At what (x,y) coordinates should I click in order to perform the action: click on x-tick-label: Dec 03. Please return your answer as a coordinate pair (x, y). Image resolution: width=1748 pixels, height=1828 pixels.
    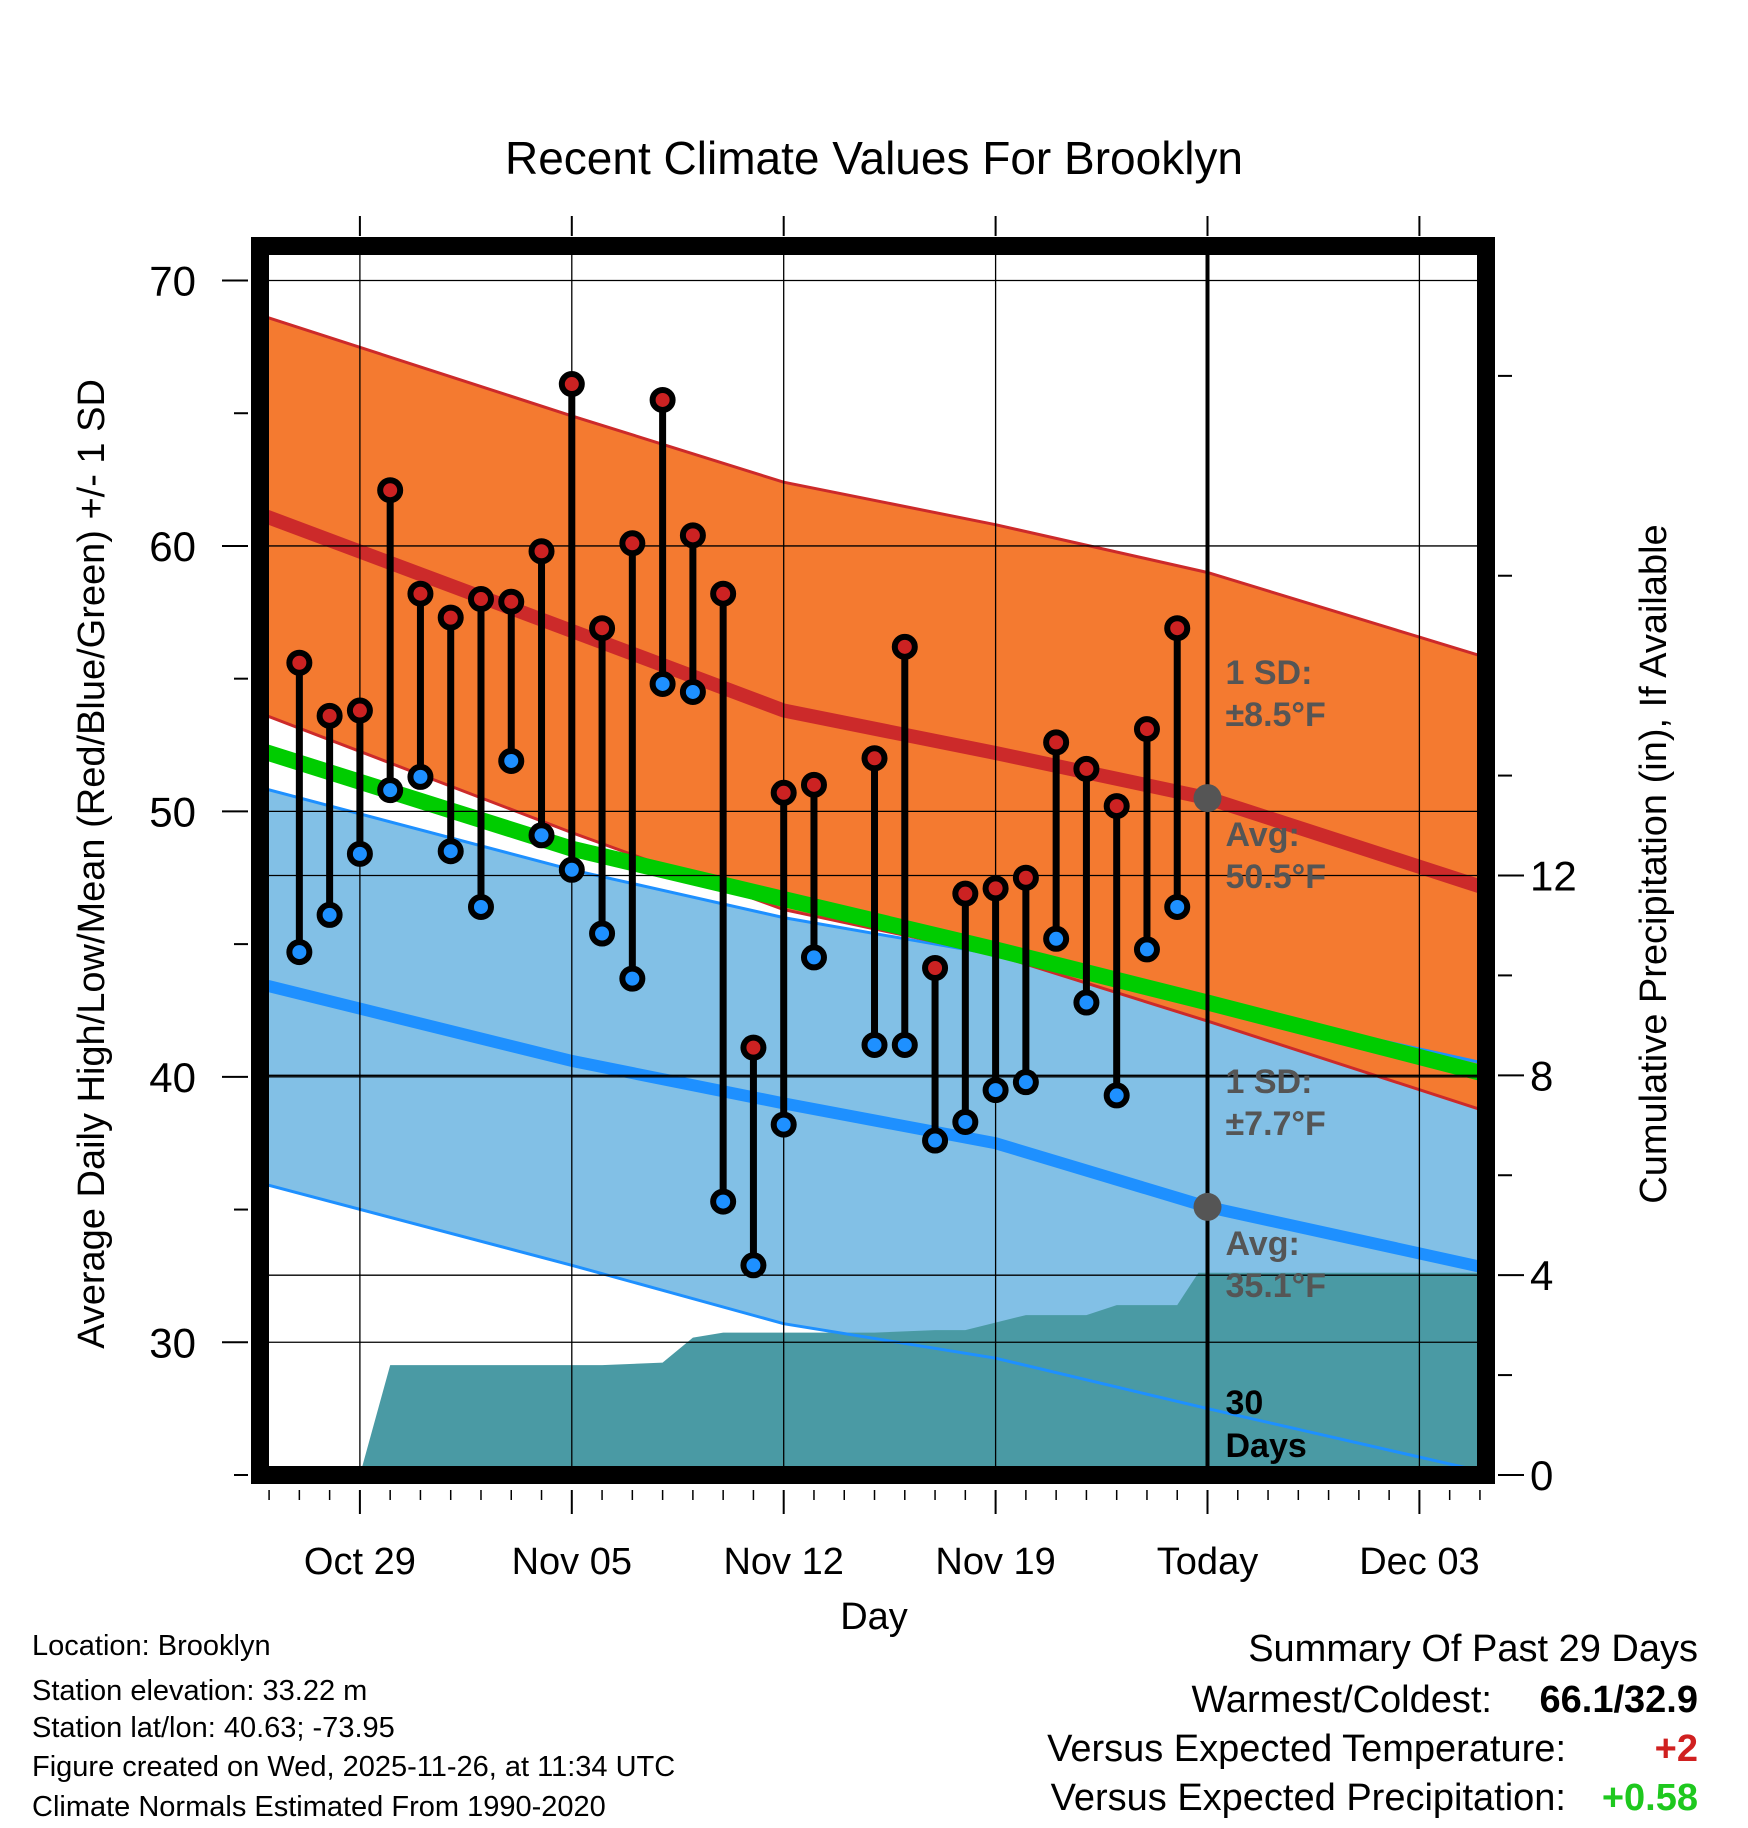
    Looking at the image, I should click on (1419, 1562).